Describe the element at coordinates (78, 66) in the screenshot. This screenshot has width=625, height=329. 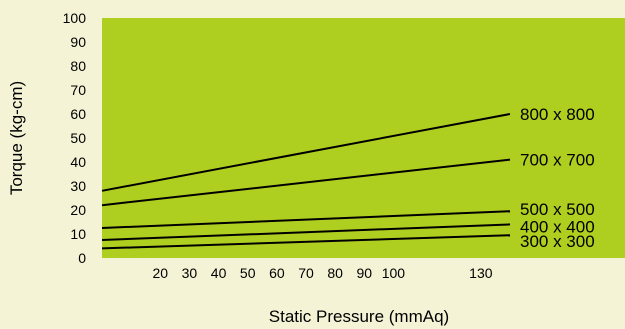
I see `y-tick-label: 80` at that location.